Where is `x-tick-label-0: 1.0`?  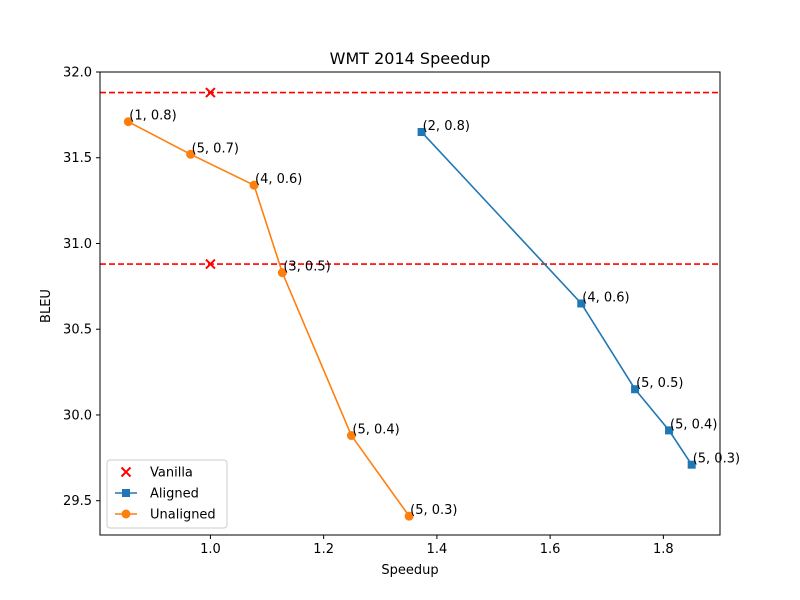
x-tick-label-0: 1.0 is located at coordinates (210, 549).